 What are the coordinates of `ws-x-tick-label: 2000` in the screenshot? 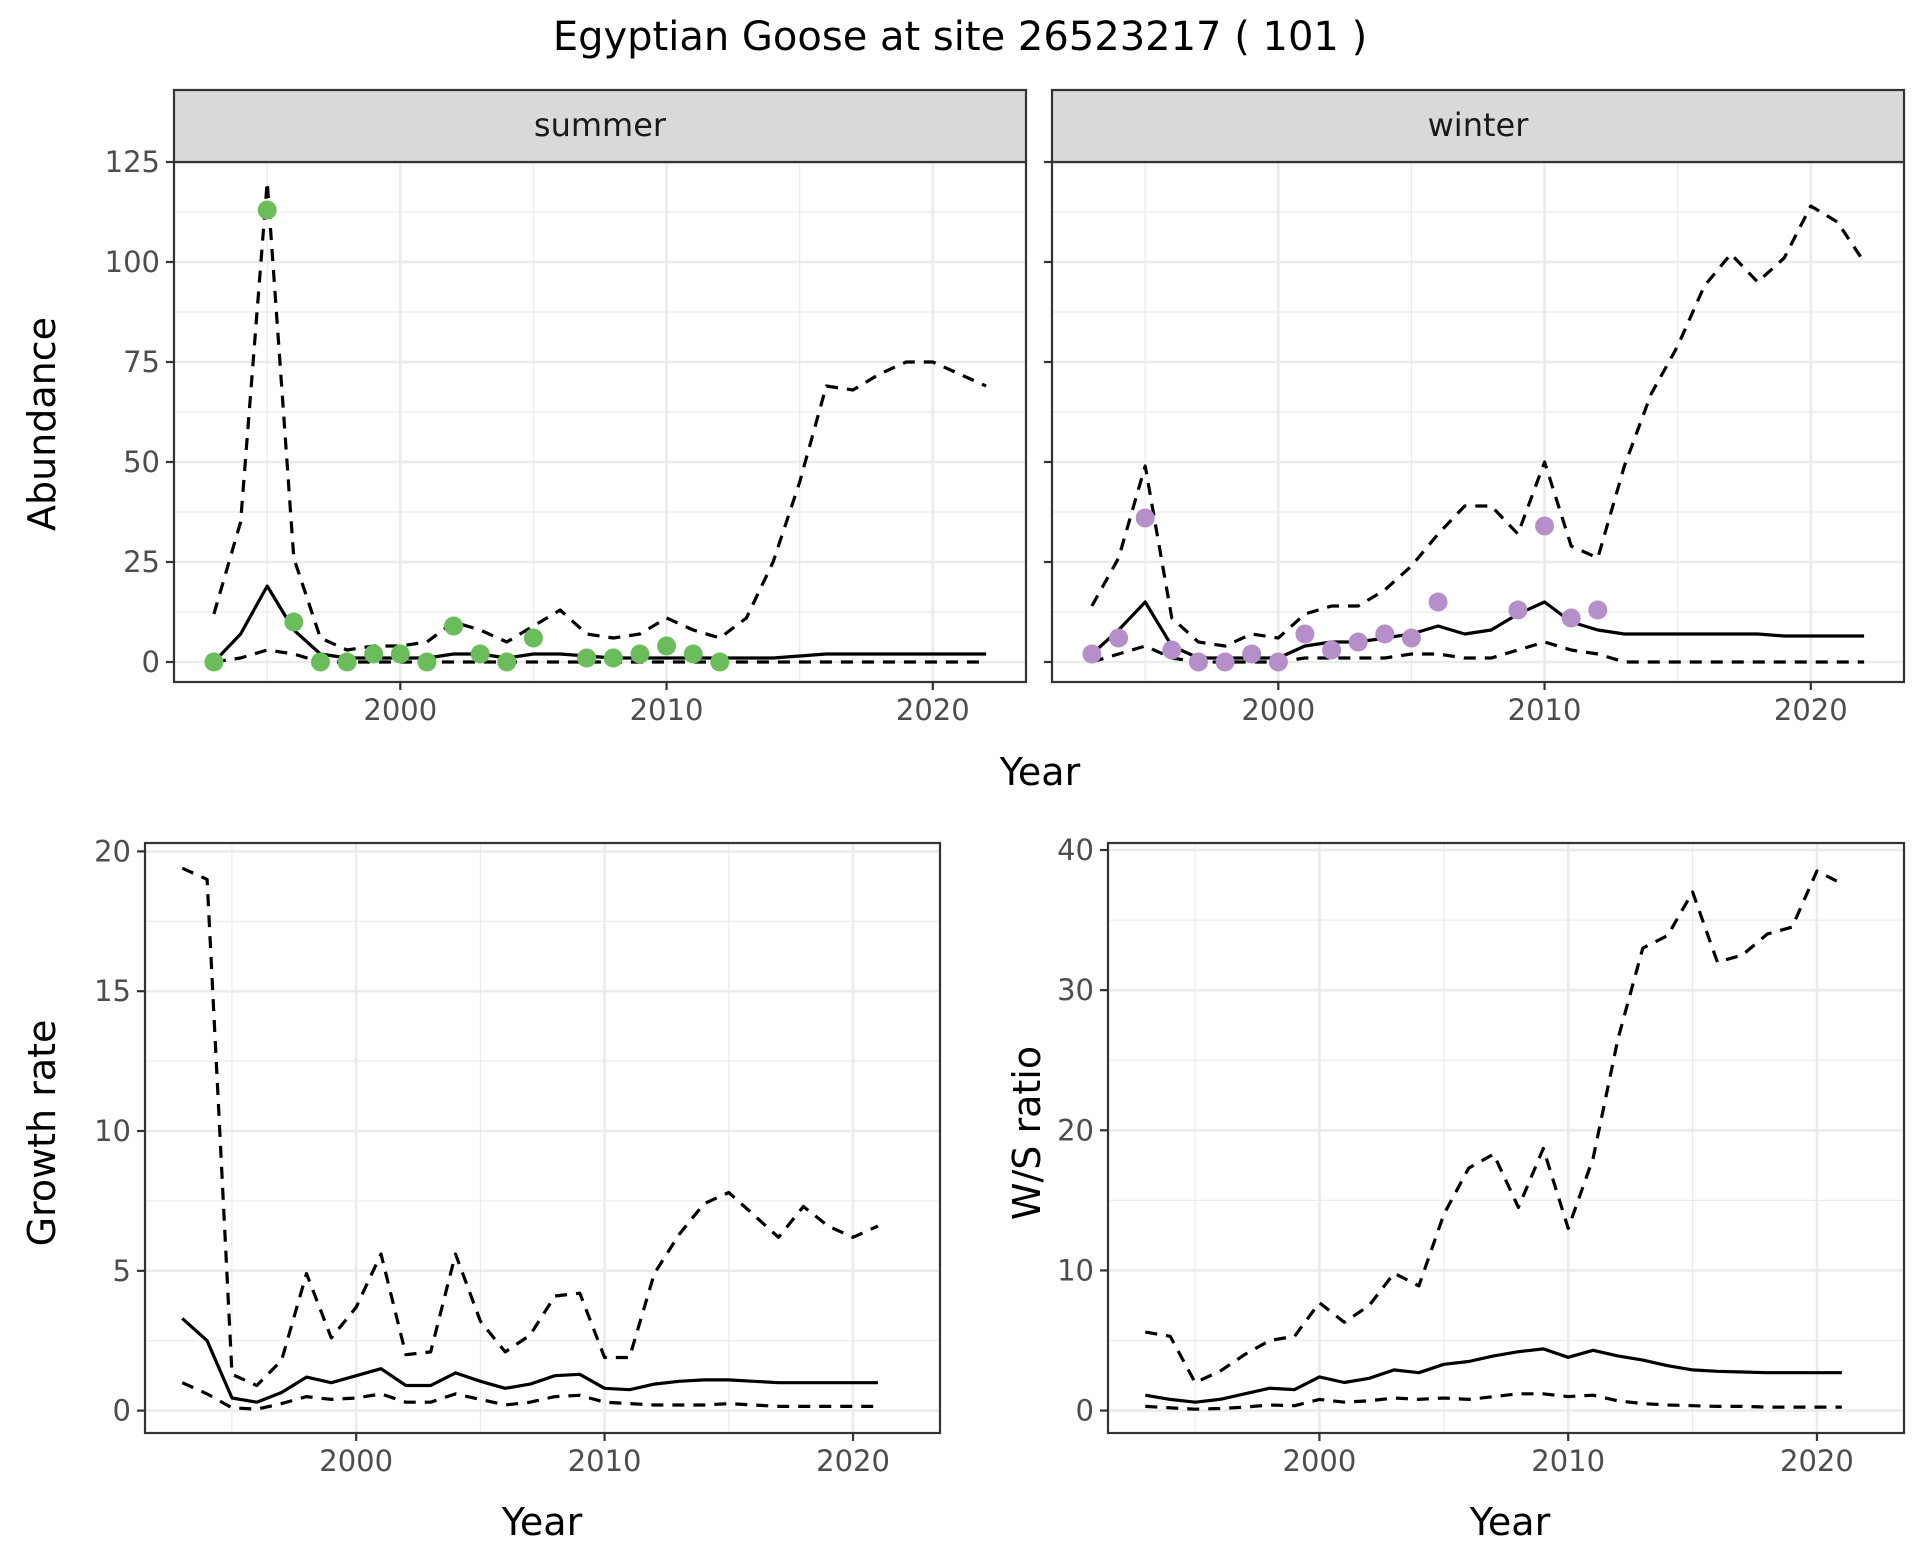 It's located at (1320, 1461).